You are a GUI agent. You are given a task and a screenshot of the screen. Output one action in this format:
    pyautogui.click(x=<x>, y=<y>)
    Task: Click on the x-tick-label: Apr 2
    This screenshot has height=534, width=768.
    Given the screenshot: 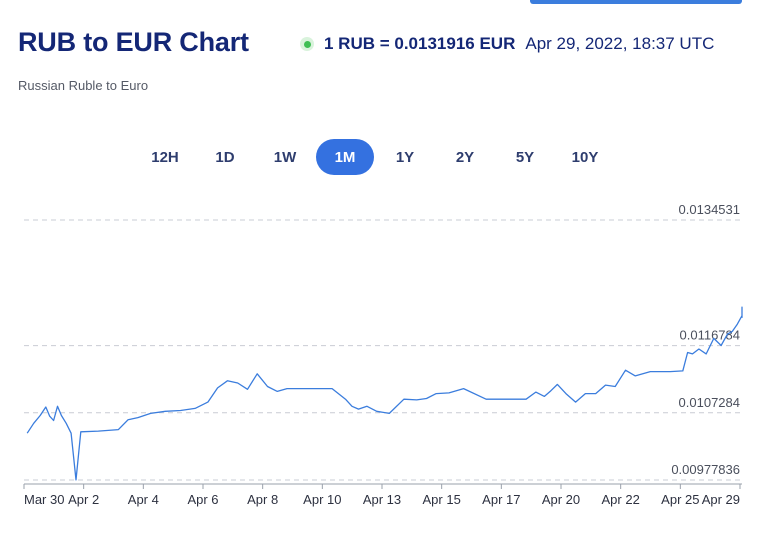 What is the action you would take?
    pyautogui.click(x=83, y=499)
    